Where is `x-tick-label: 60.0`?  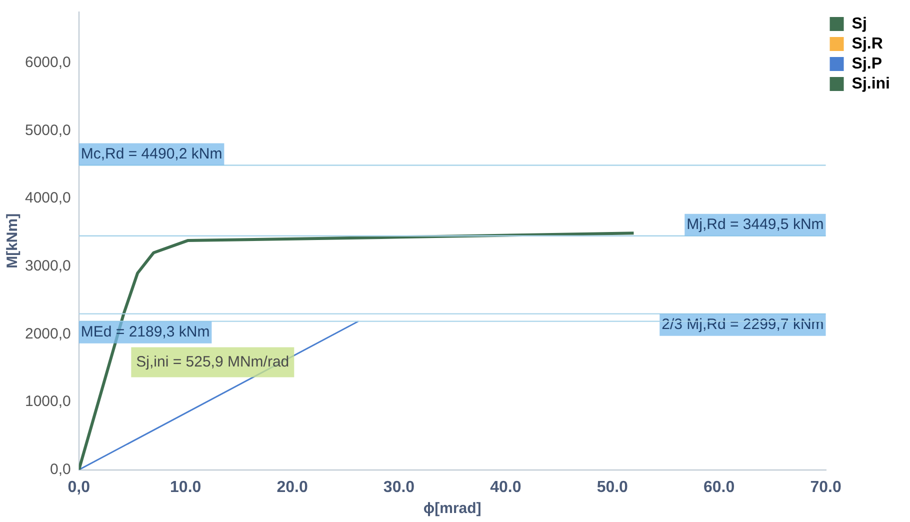
x-tick-label: 60.0 is located at coordinates (719, 487).